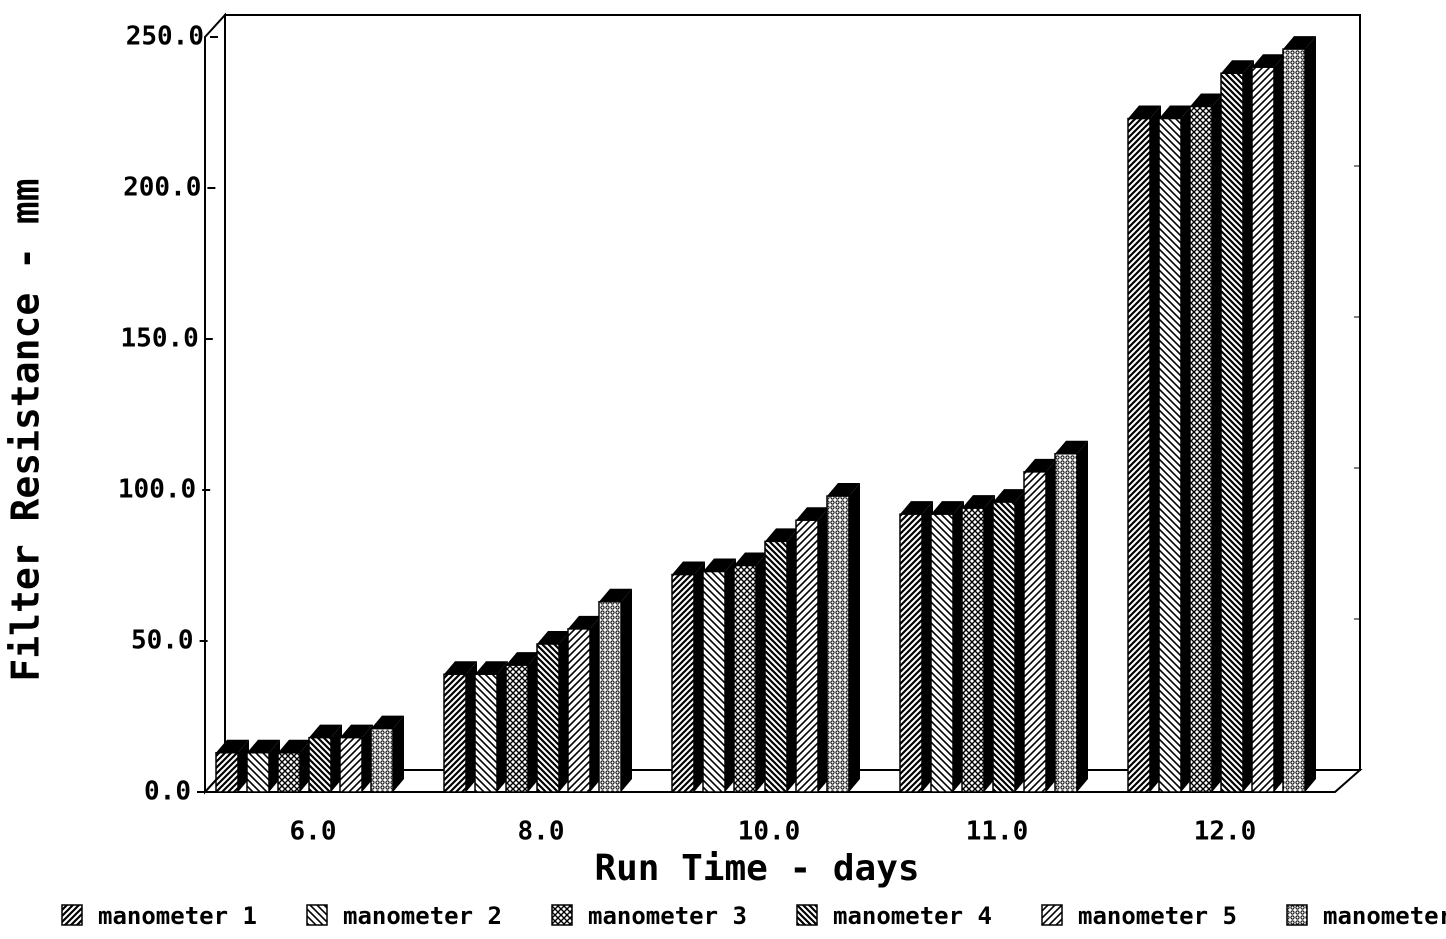 The image size is (1446, 939). I want to click on y-tick-label: 50.0, so click(162, 641).